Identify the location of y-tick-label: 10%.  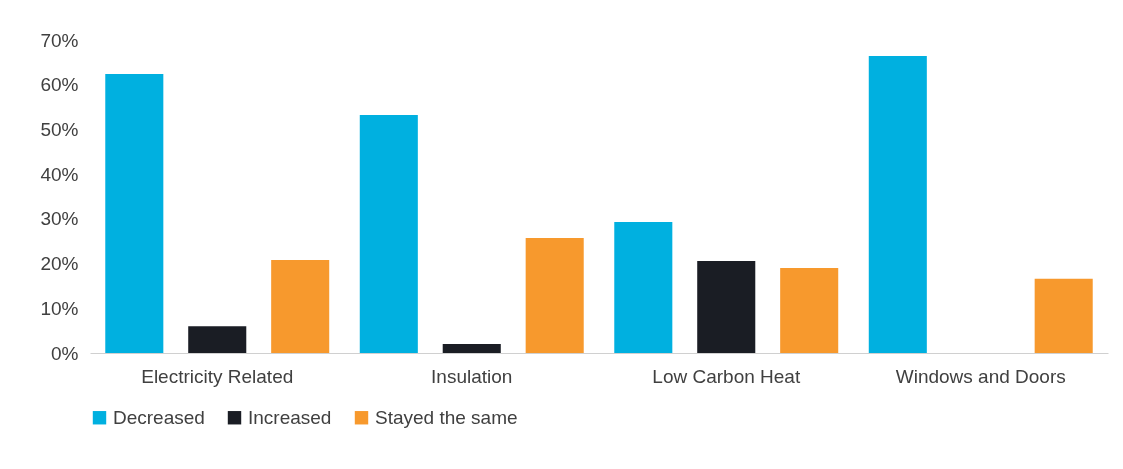
(59, 308).